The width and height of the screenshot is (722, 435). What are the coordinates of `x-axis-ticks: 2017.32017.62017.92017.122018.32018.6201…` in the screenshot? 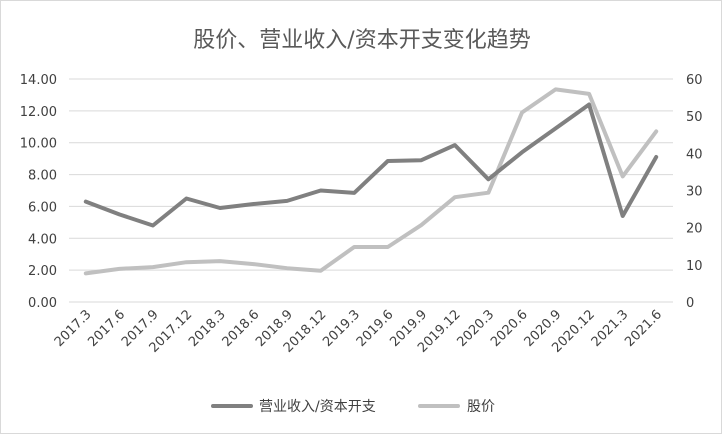 It's located at (358, 331).